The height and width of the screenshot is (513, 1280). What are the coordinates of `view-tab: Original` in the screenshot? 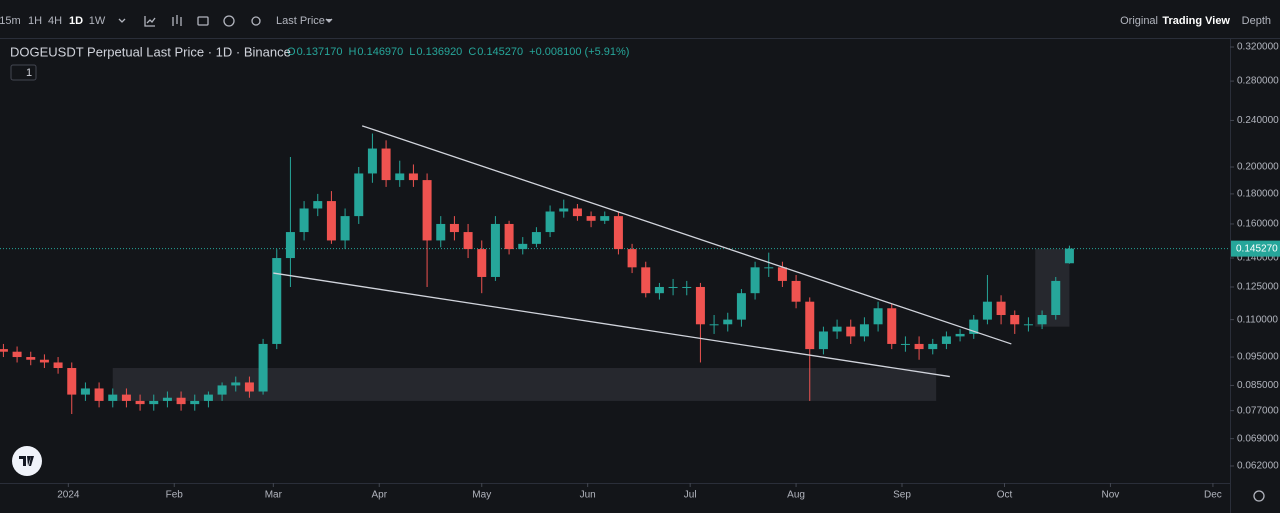 It's located at (1139, 21).